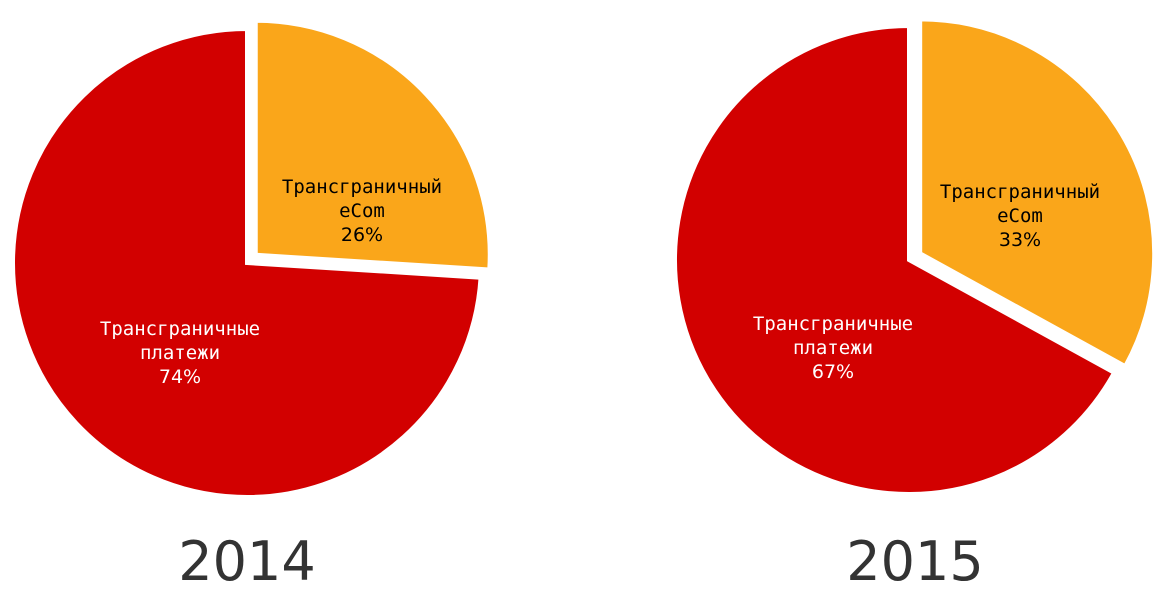 Image resolution: width=1156 pixels, height=597 pixels. I want to click on year-2014-label: 2014, so click(246, 561).